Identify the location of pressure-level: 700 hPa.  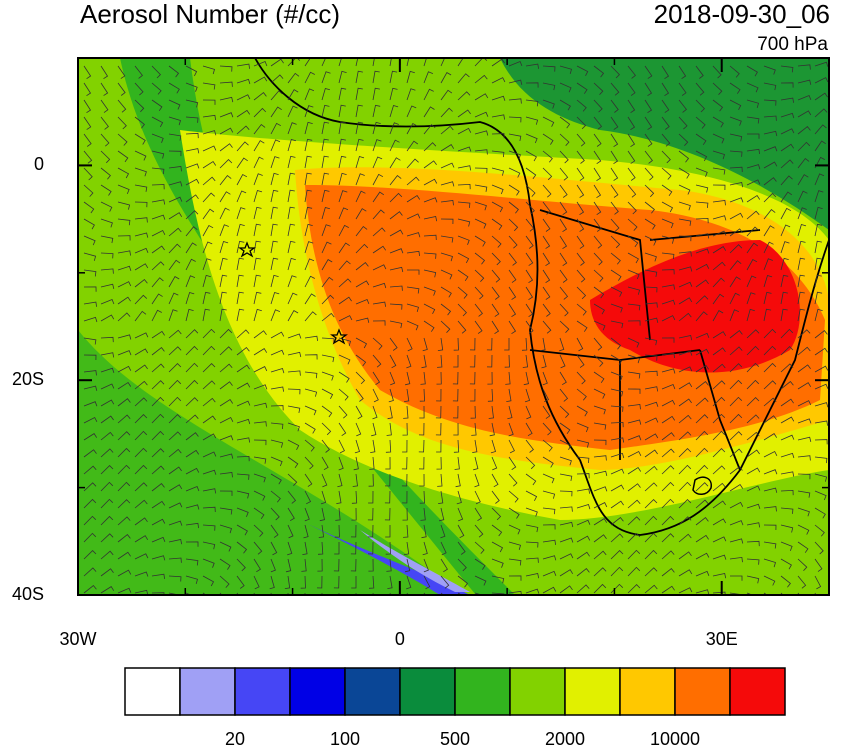
(792, 44).